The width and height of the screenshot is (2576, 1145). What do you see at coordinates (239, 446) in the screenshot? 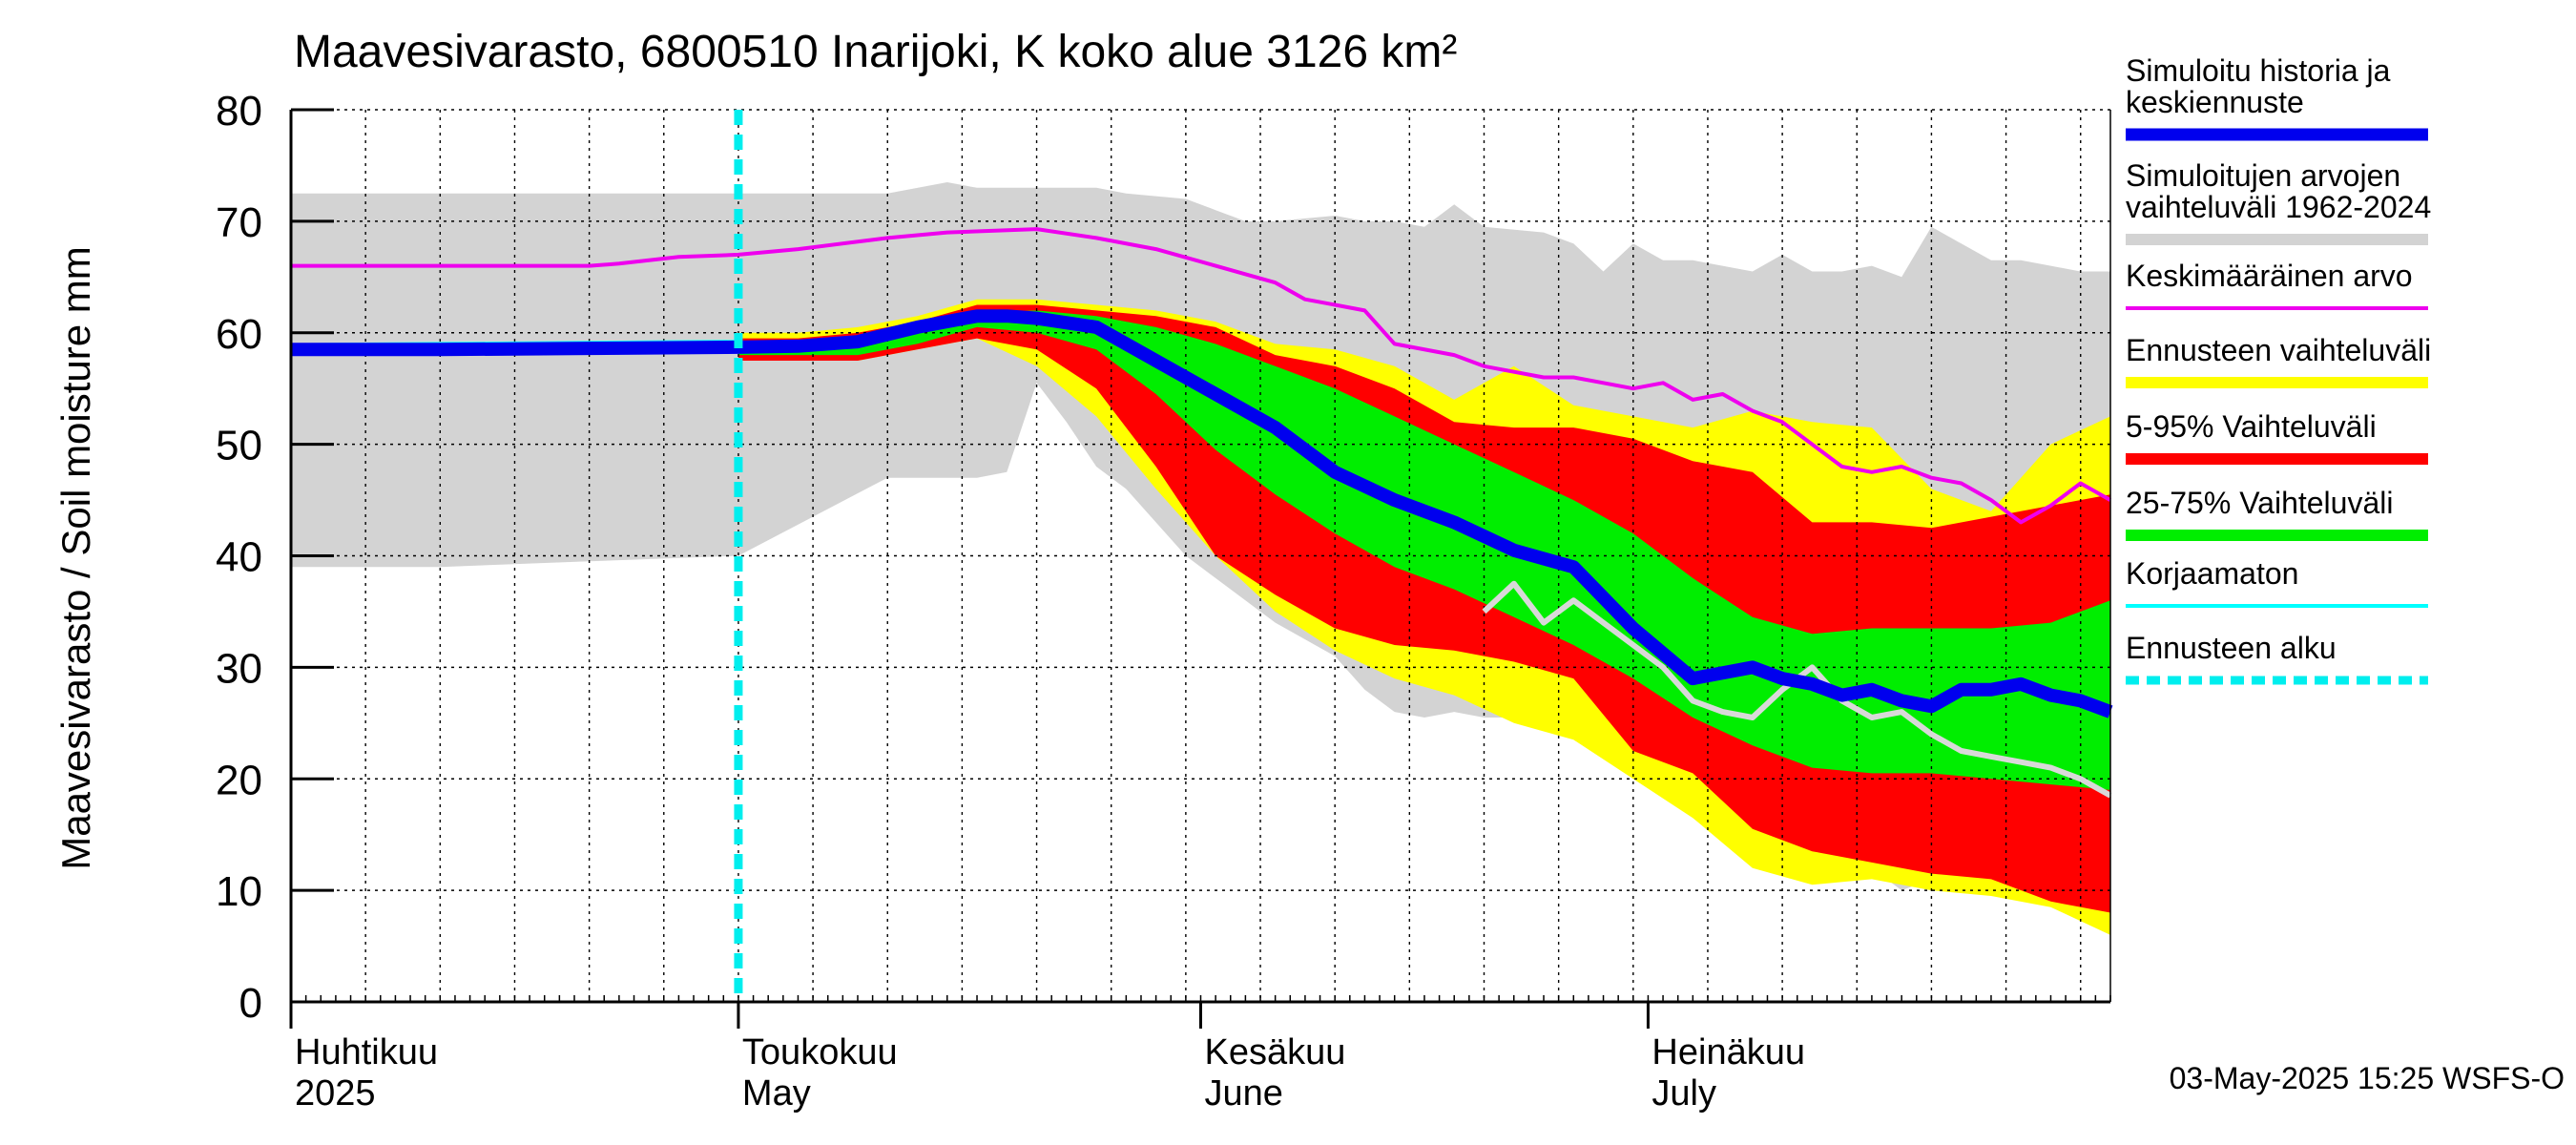
I see `y-tick-label: 50` at bounding box center [239, 446].